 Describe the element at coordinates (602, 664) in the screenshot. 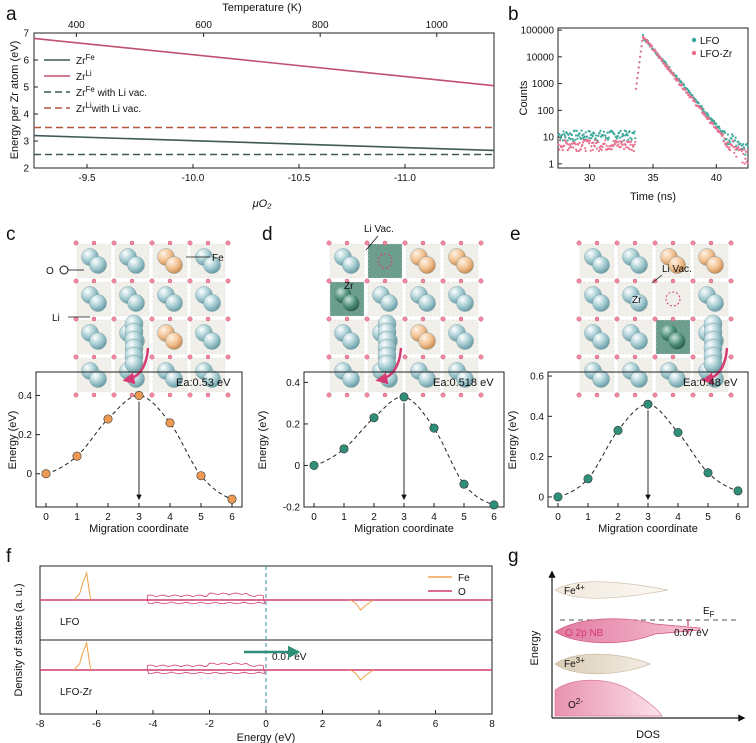

I see `band-fe3-shape` at that location.